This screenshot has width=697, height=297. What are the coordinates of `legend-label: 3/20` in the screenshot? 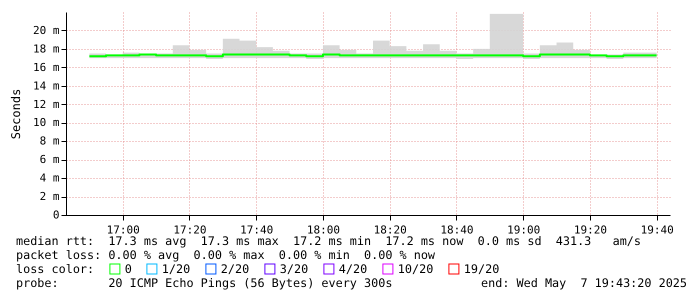 It's located at (294, 269).